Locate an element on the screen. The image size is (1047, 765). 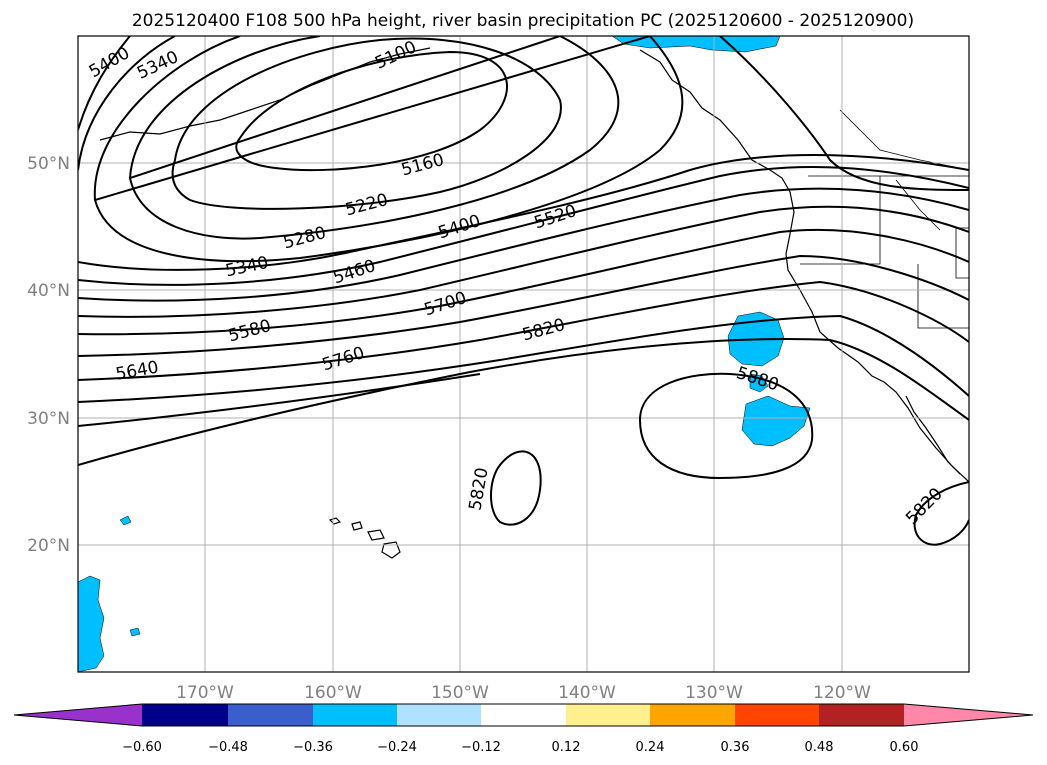
coastline-baja is located at coordinates (933, 435).